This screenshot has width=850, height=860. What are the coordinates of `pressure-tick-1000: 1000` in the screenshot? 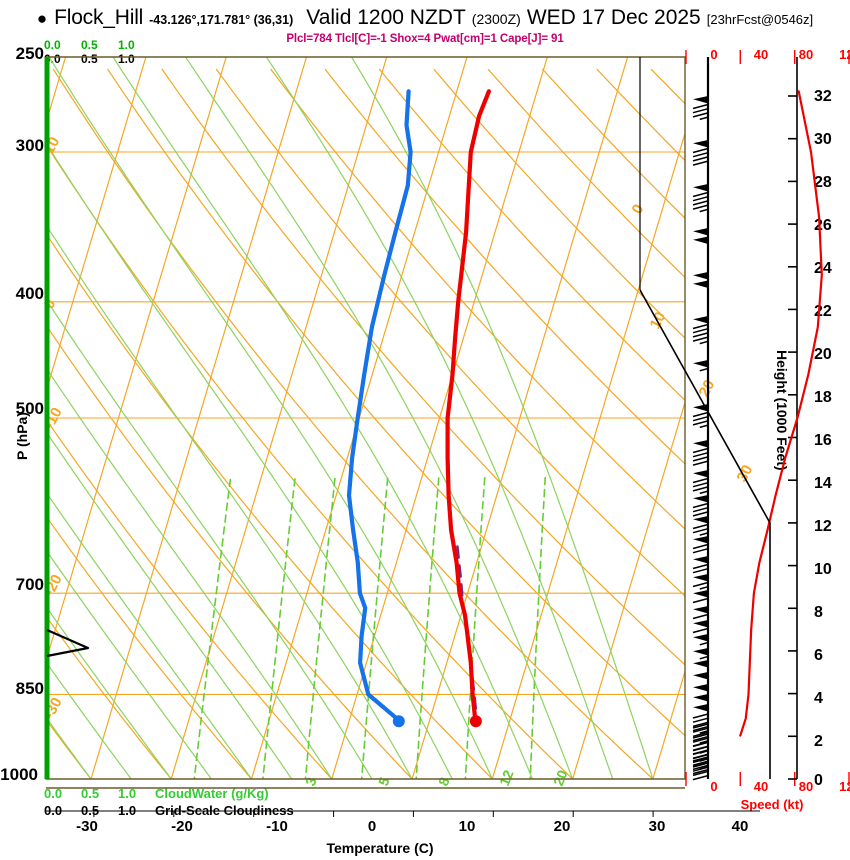 It's located at (19, 774).